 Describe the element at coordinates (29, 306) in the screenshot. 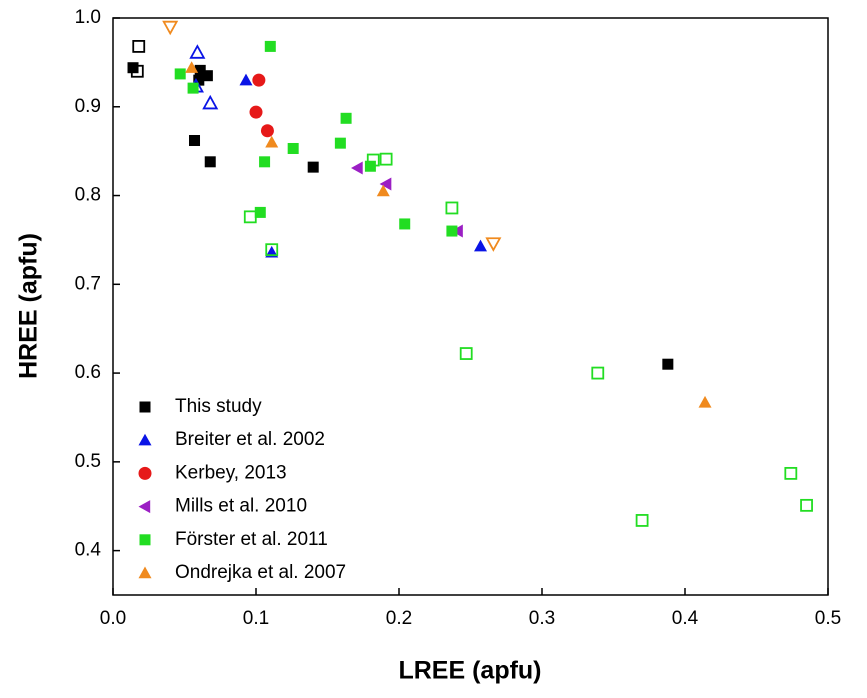

I see `y-axis-label: HREE (apfu)` at that location.